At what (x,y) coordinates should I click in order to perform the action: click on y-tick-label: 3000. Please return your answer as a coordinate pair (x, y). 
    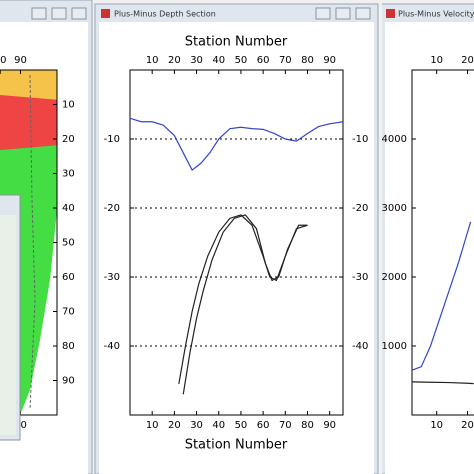
    Looking at the image, I should click on (394, 208).